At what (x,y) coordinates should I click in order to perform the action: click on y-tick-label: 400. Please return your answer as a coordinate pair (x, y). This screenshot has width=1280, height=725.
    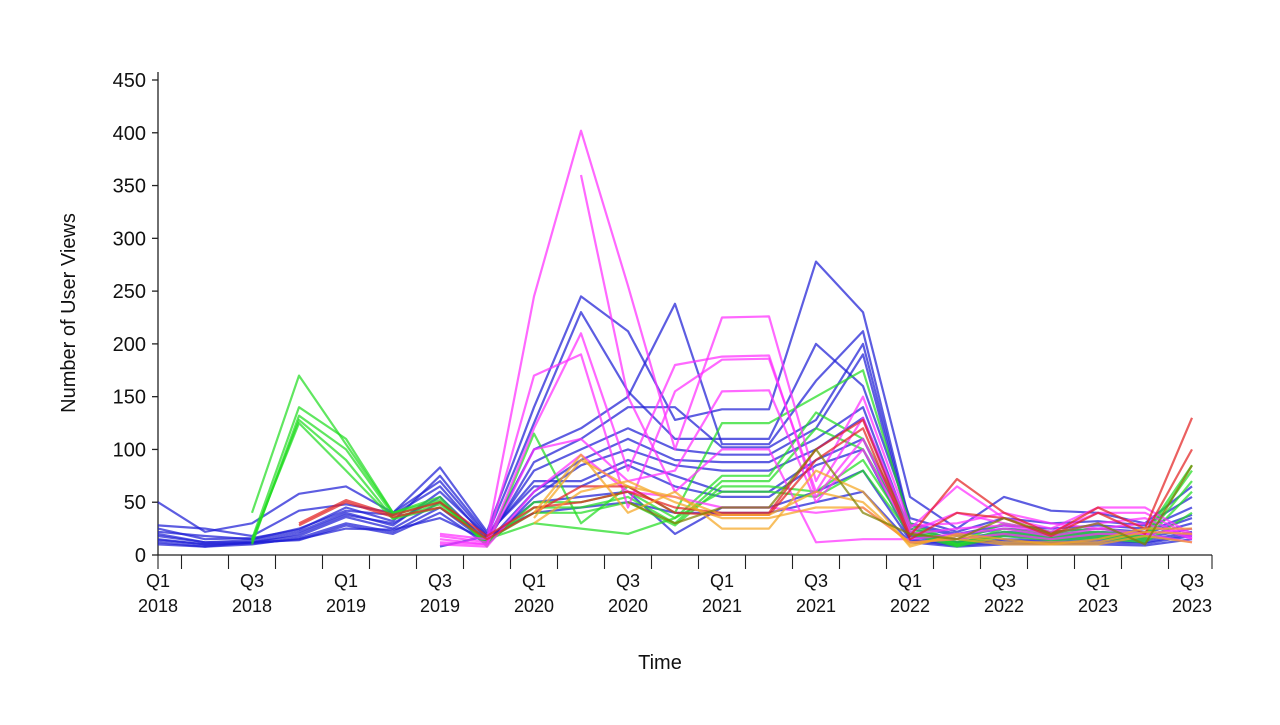
    Looking at the image, I should click on (129, 134).